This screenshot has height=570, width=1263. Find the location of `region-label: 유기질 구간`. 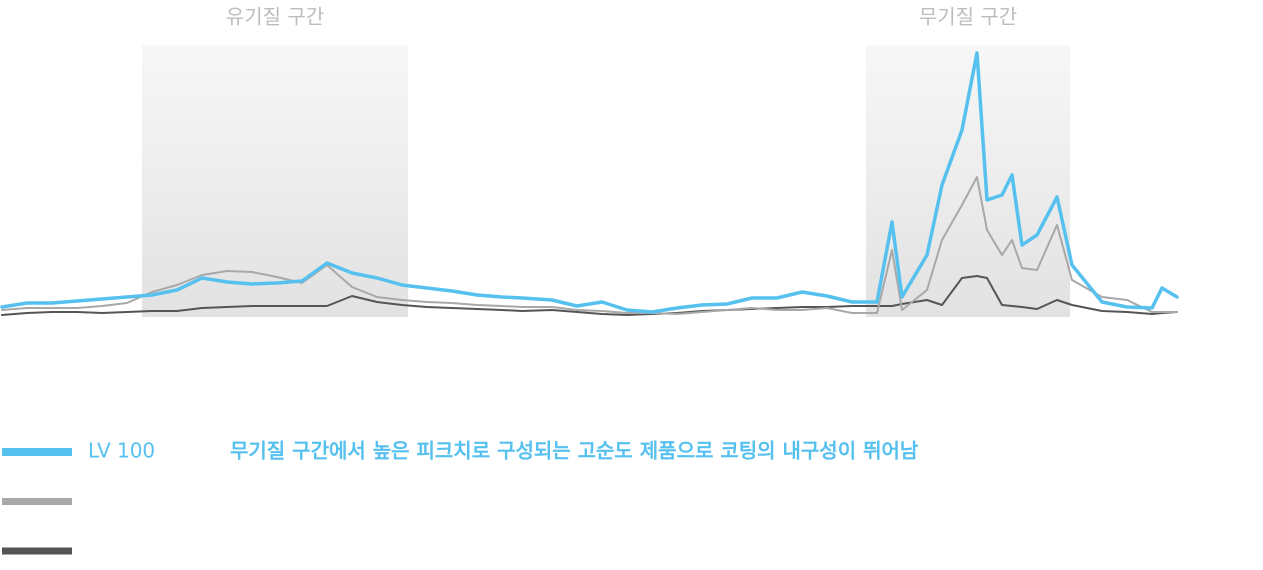

region-label: 유기질 구간 is located at coordinates (275, 17).